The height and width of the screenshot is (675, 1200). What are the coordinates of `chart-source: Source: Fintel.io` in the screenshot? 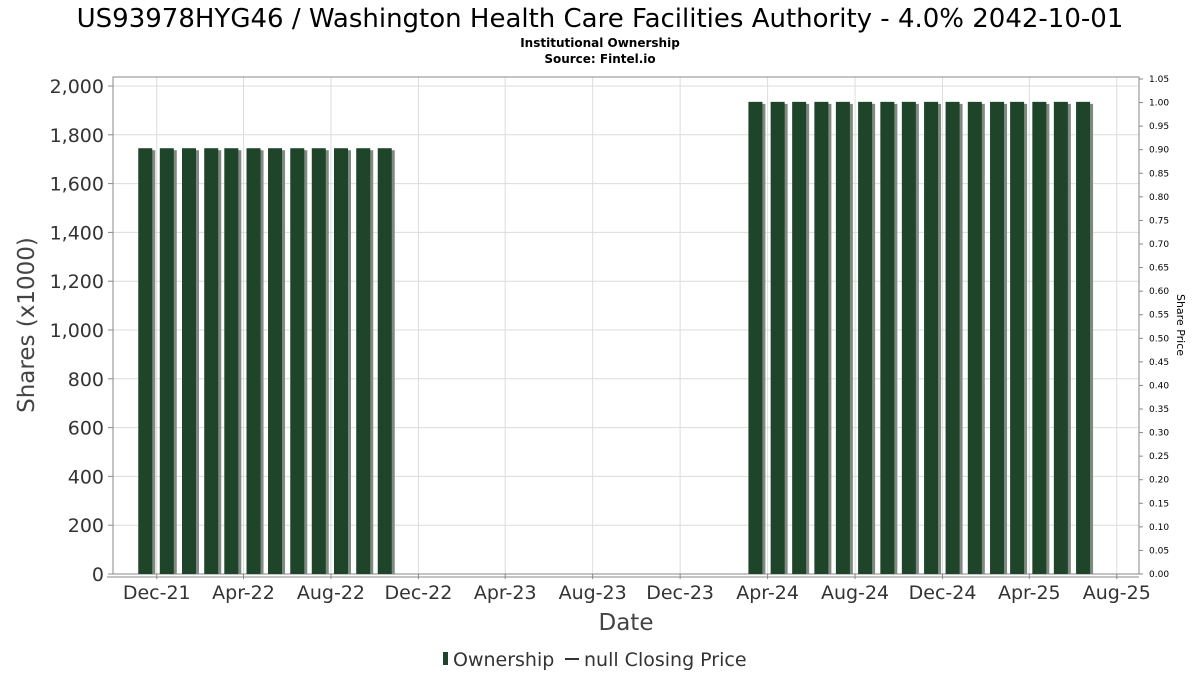 It's located at (599, 59).